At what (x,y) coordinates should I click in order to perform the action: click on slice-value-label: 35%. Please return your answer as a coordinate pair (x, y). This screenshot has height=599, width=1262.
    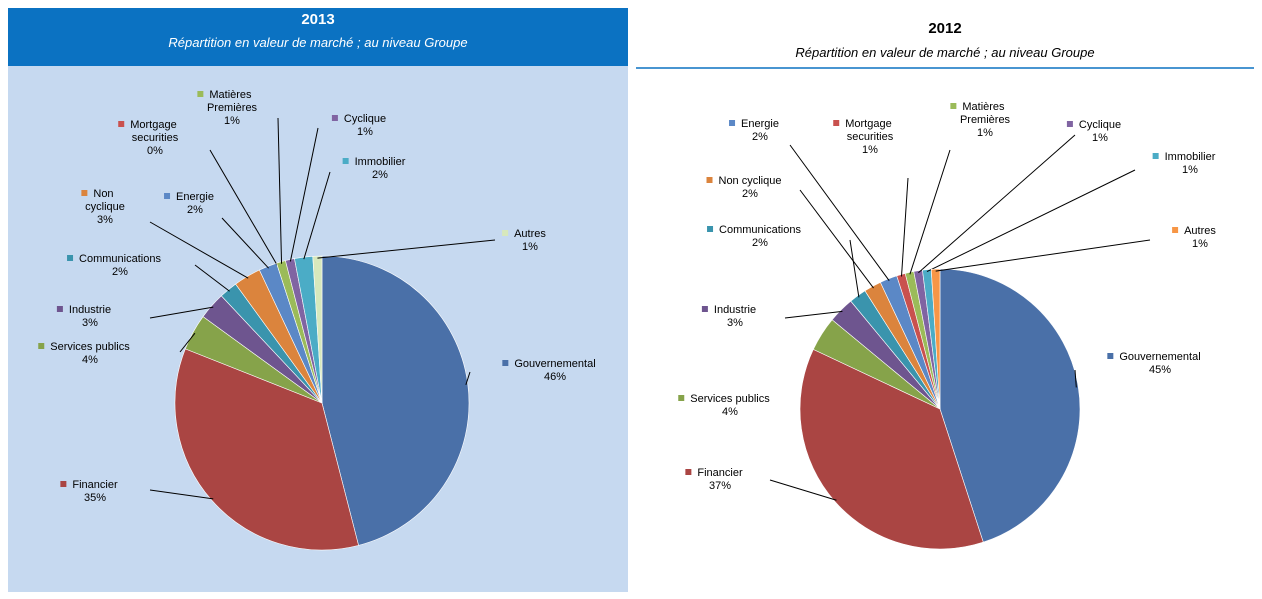
    Looking at the image, I should click on (95, 498).